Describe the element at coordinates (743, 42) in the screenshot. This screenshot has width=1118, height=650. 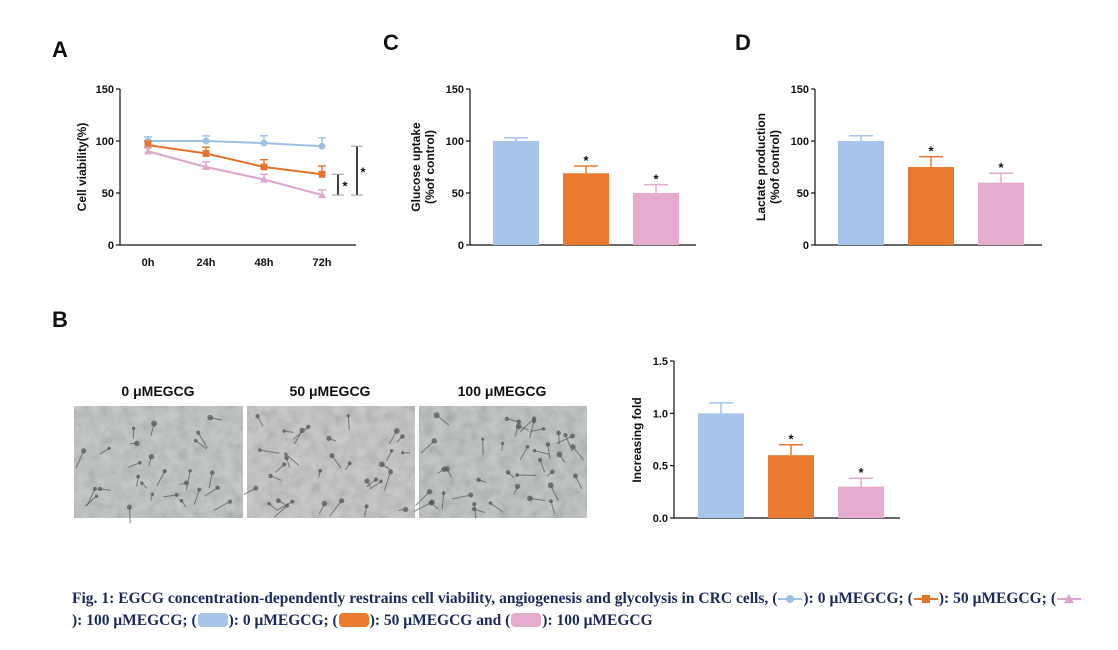
I see `panel-letter-d: D` at that location.